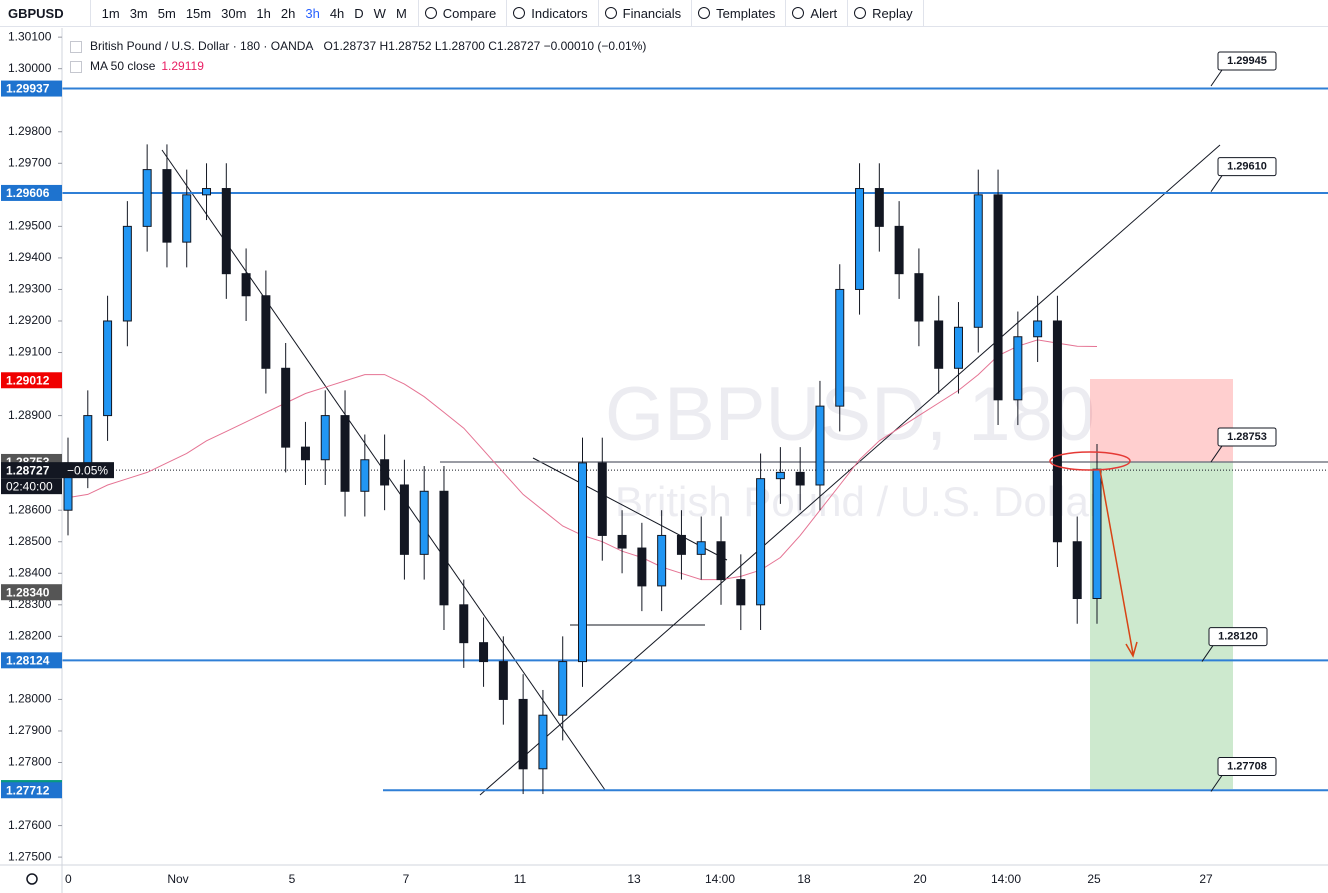  What do you see at coordinates (28, 790) in the screenshot?
I see `price-badge-label: 1.27712` at bounding box center [28, 790].